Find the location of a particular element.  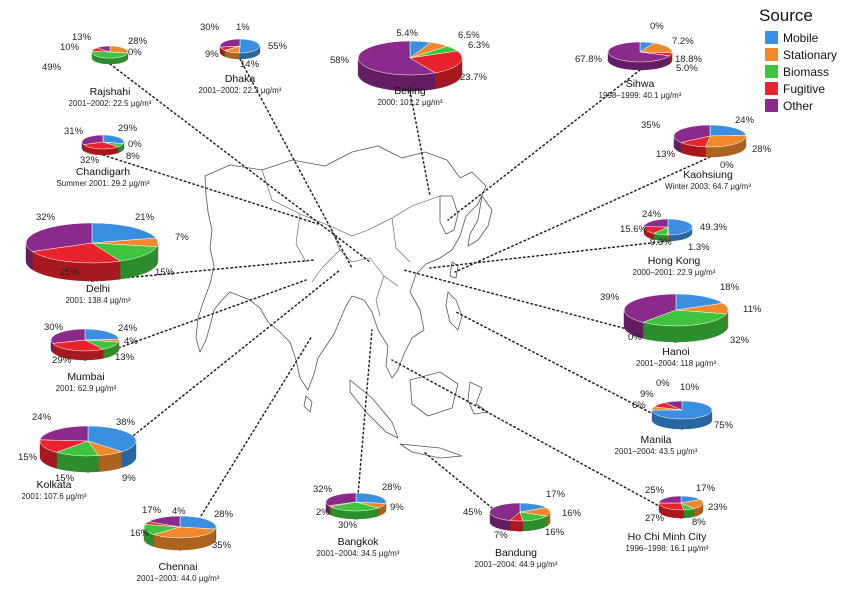

pct-label-kolkata-mobile: 38% is located at coordinates (126, 422).